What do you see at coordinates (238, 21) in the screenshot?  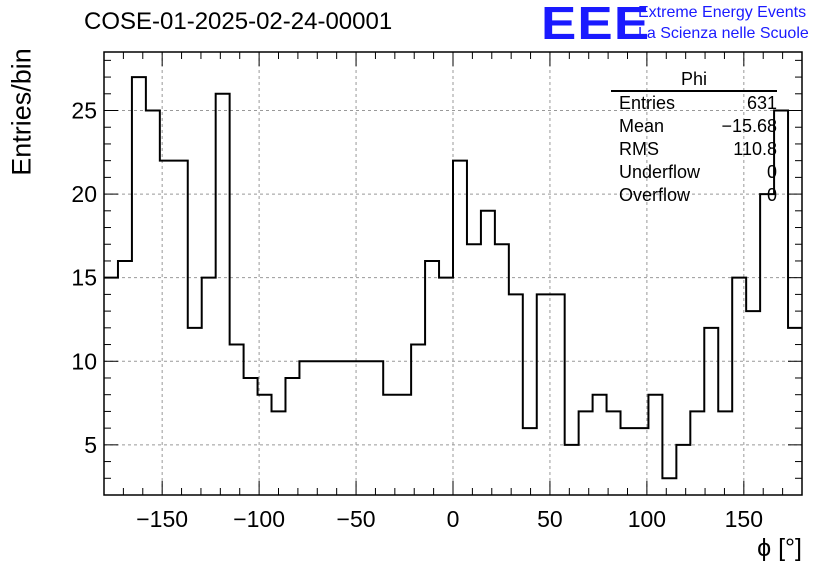 I see `chart-title: COSE-01-2025-02-24-00001` at bounding box center [238, 21].